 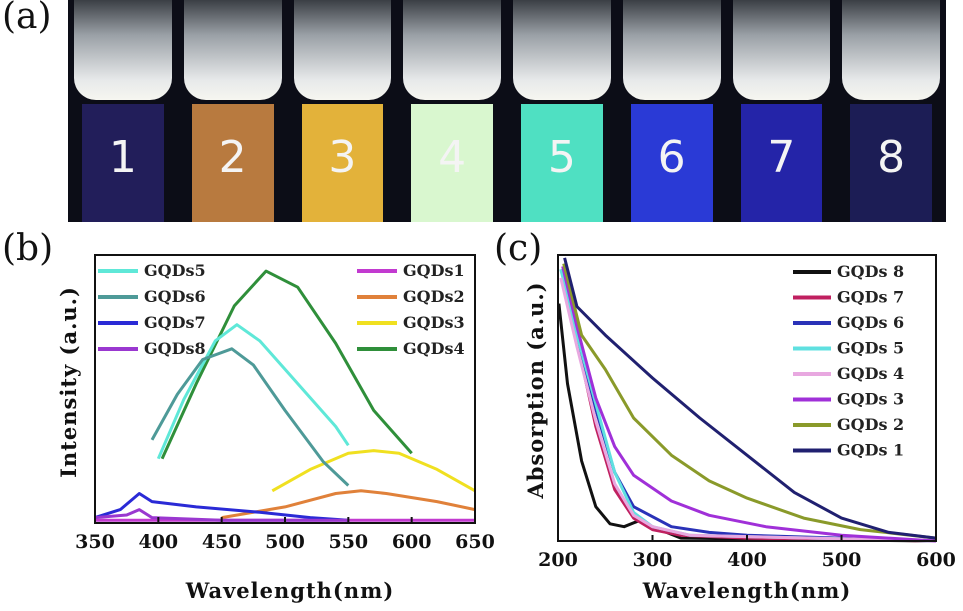 What do you see at coordinates (158, 542) in the screenshot?
I see `chart-b-xtick-label: 400` at bounding box center [158, 542].